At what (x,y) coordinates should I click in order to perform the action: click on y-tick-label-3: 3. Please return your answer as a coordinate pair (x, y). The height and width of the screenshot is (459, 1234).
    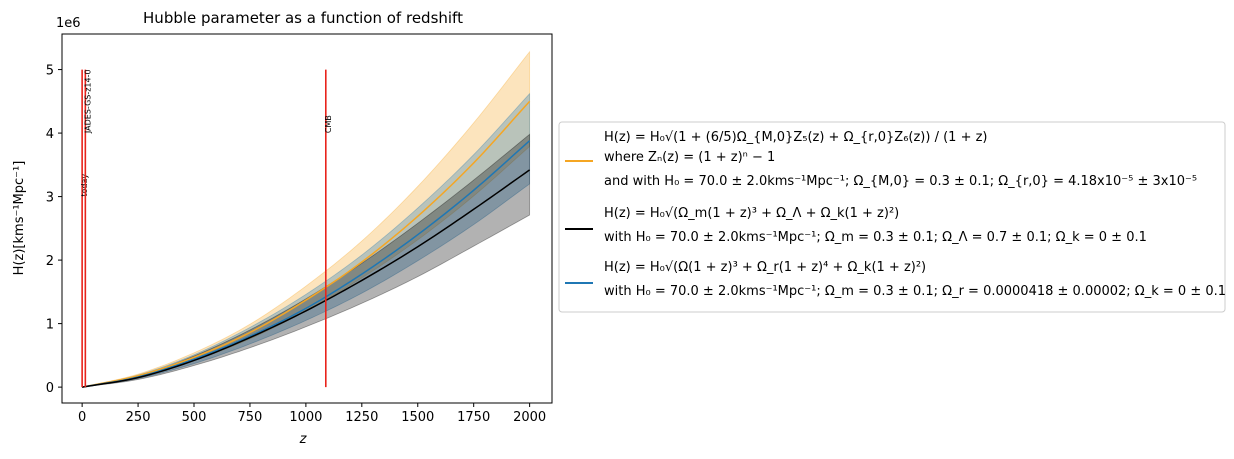
    Looking at the image, I should click on (50, 198).